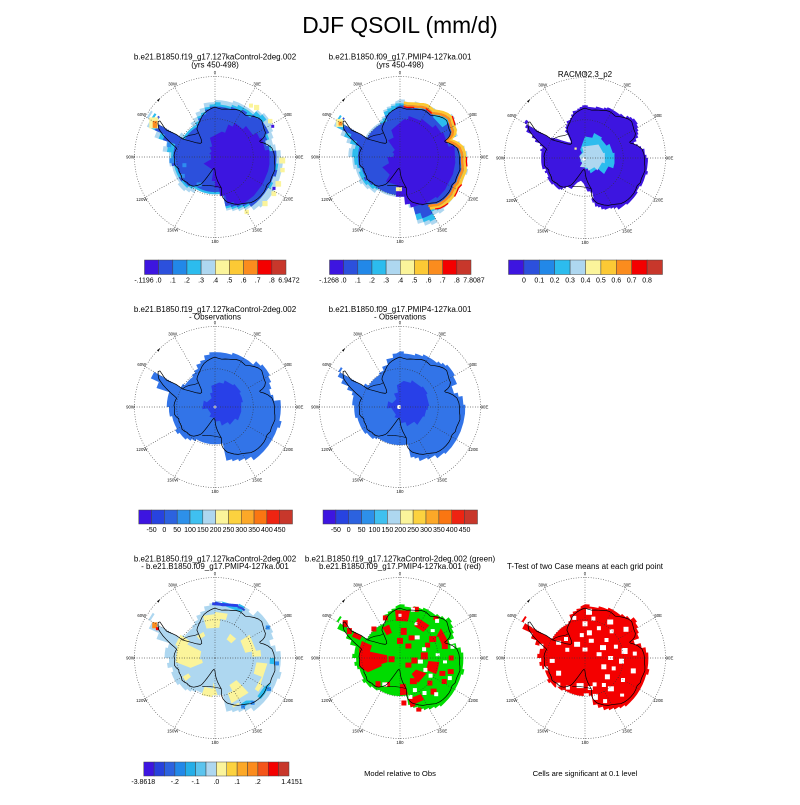 Image resolution: width=800 pixels, height=805 pixels. Describe the element at coordinates (586, 281) in the screenshot. I see `svg-text: 0.4` at that location.